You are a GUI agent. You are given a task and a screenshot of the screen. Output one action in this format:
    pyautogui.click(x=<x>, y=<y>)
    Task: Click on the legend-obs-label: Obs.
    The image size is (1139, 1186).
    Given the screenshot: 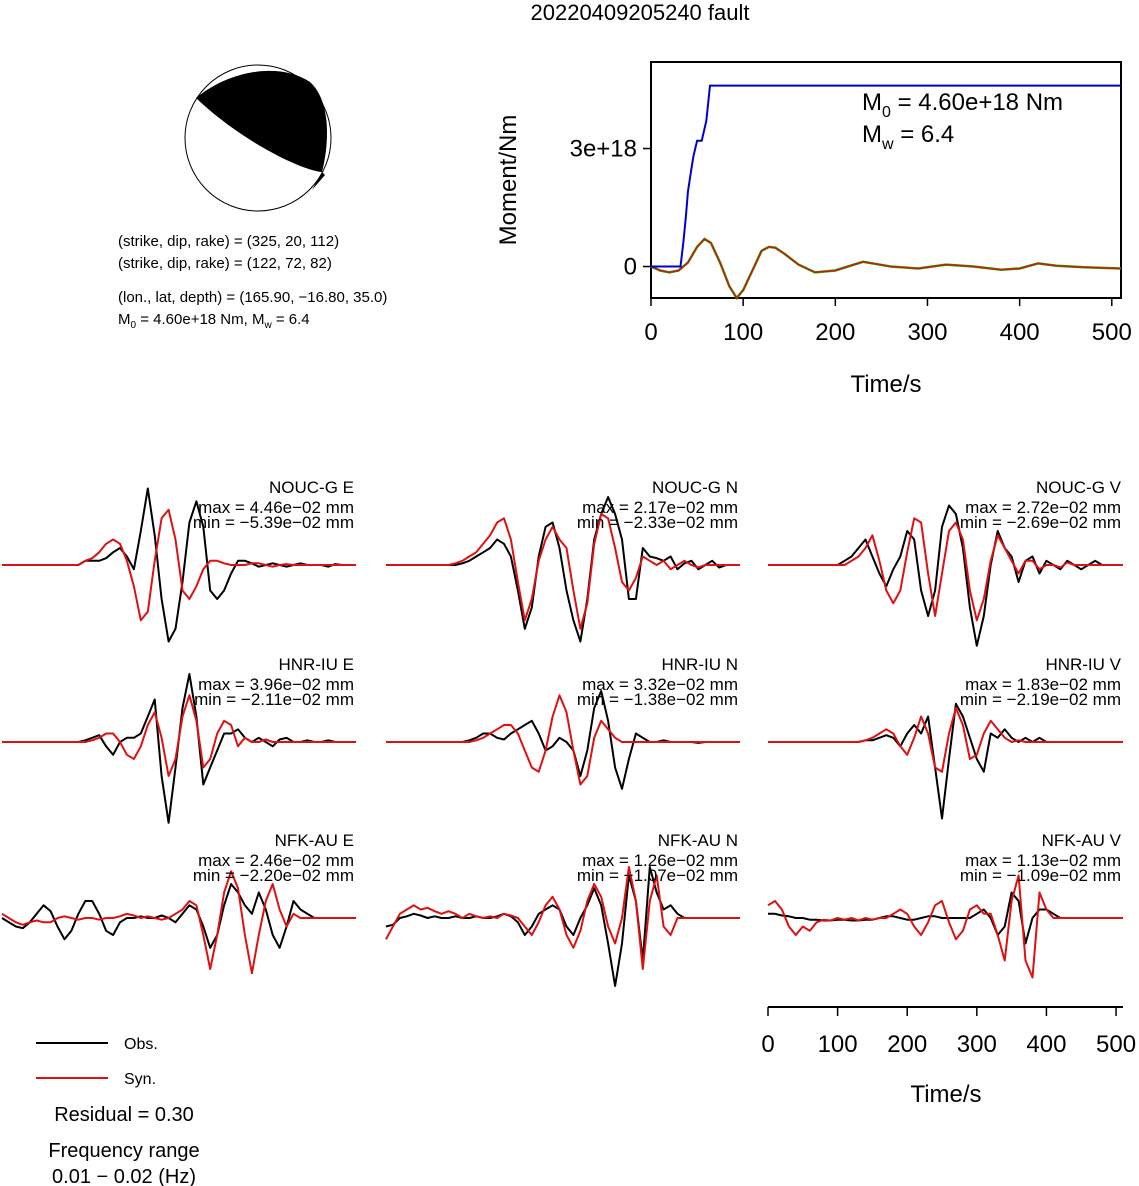 What is the action you would take?
    pyautogui.click(x=141, y=1044)
    